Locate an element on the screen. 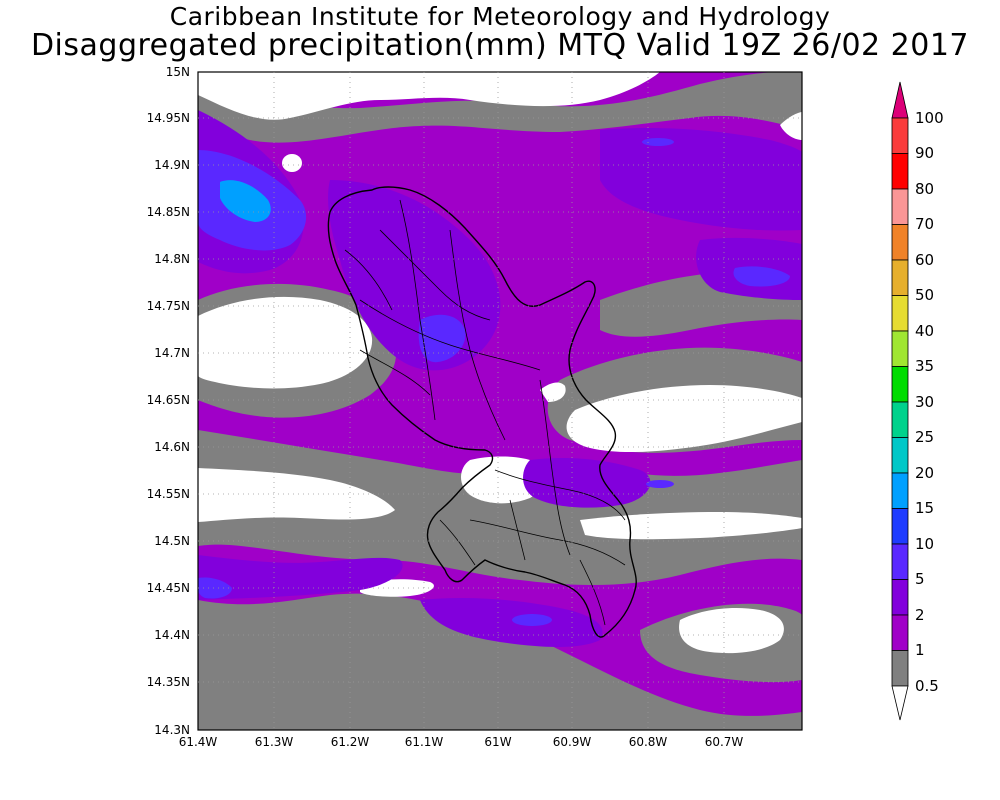 The height and width of the screenshot is (800, 1000). lat-label: 14.35N is located at coordinates (168, 682).